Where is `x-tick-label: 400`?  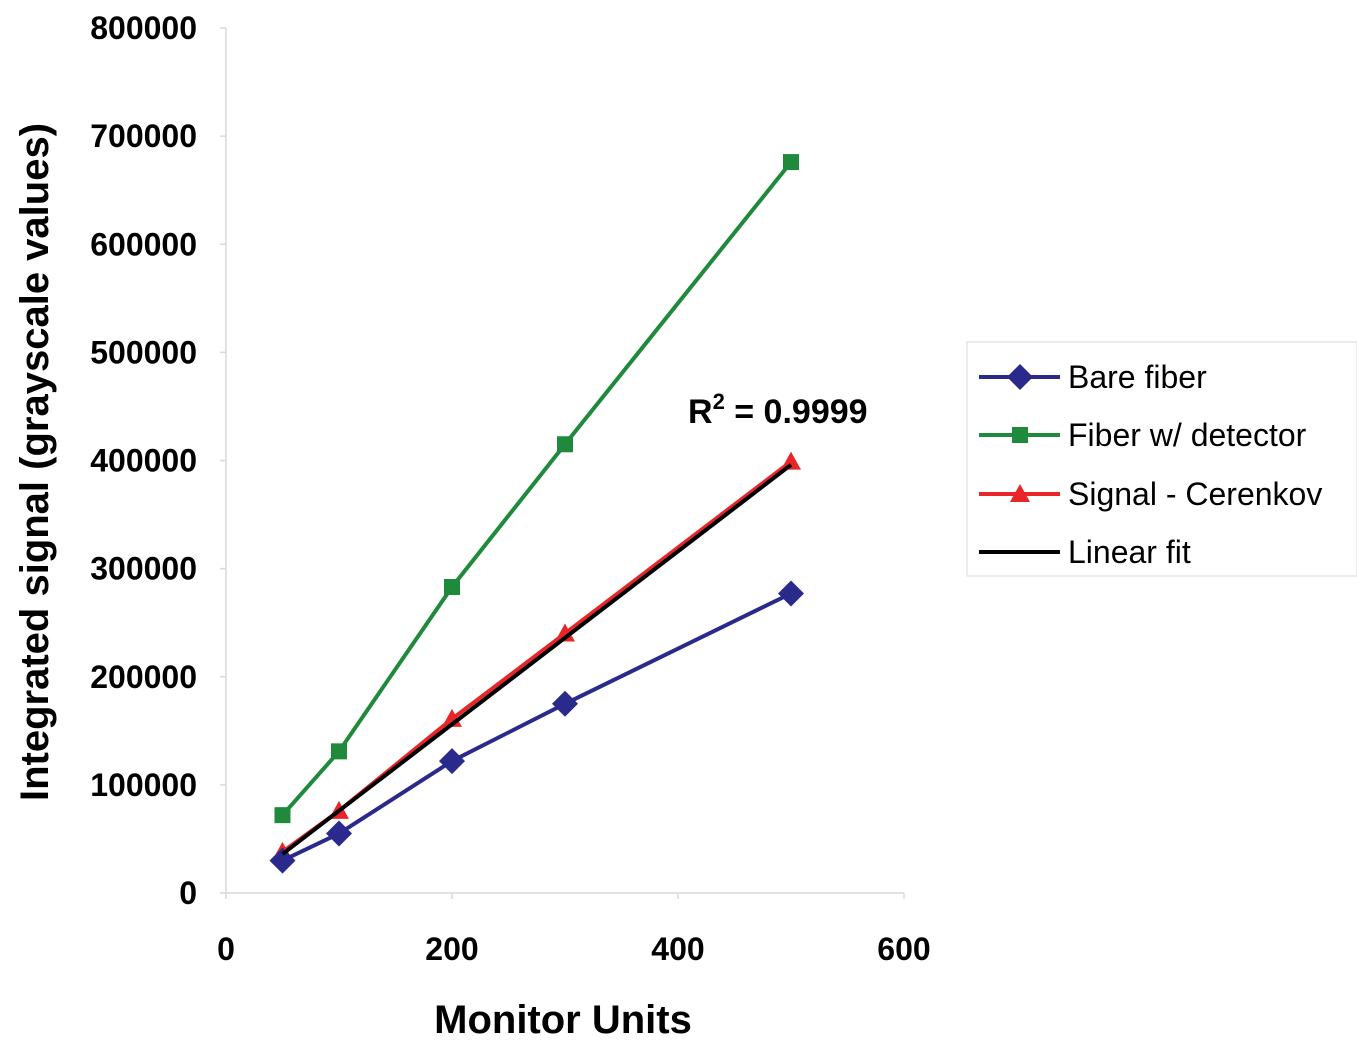 x-tick-label: 400 is located at coordinates (677, 949).